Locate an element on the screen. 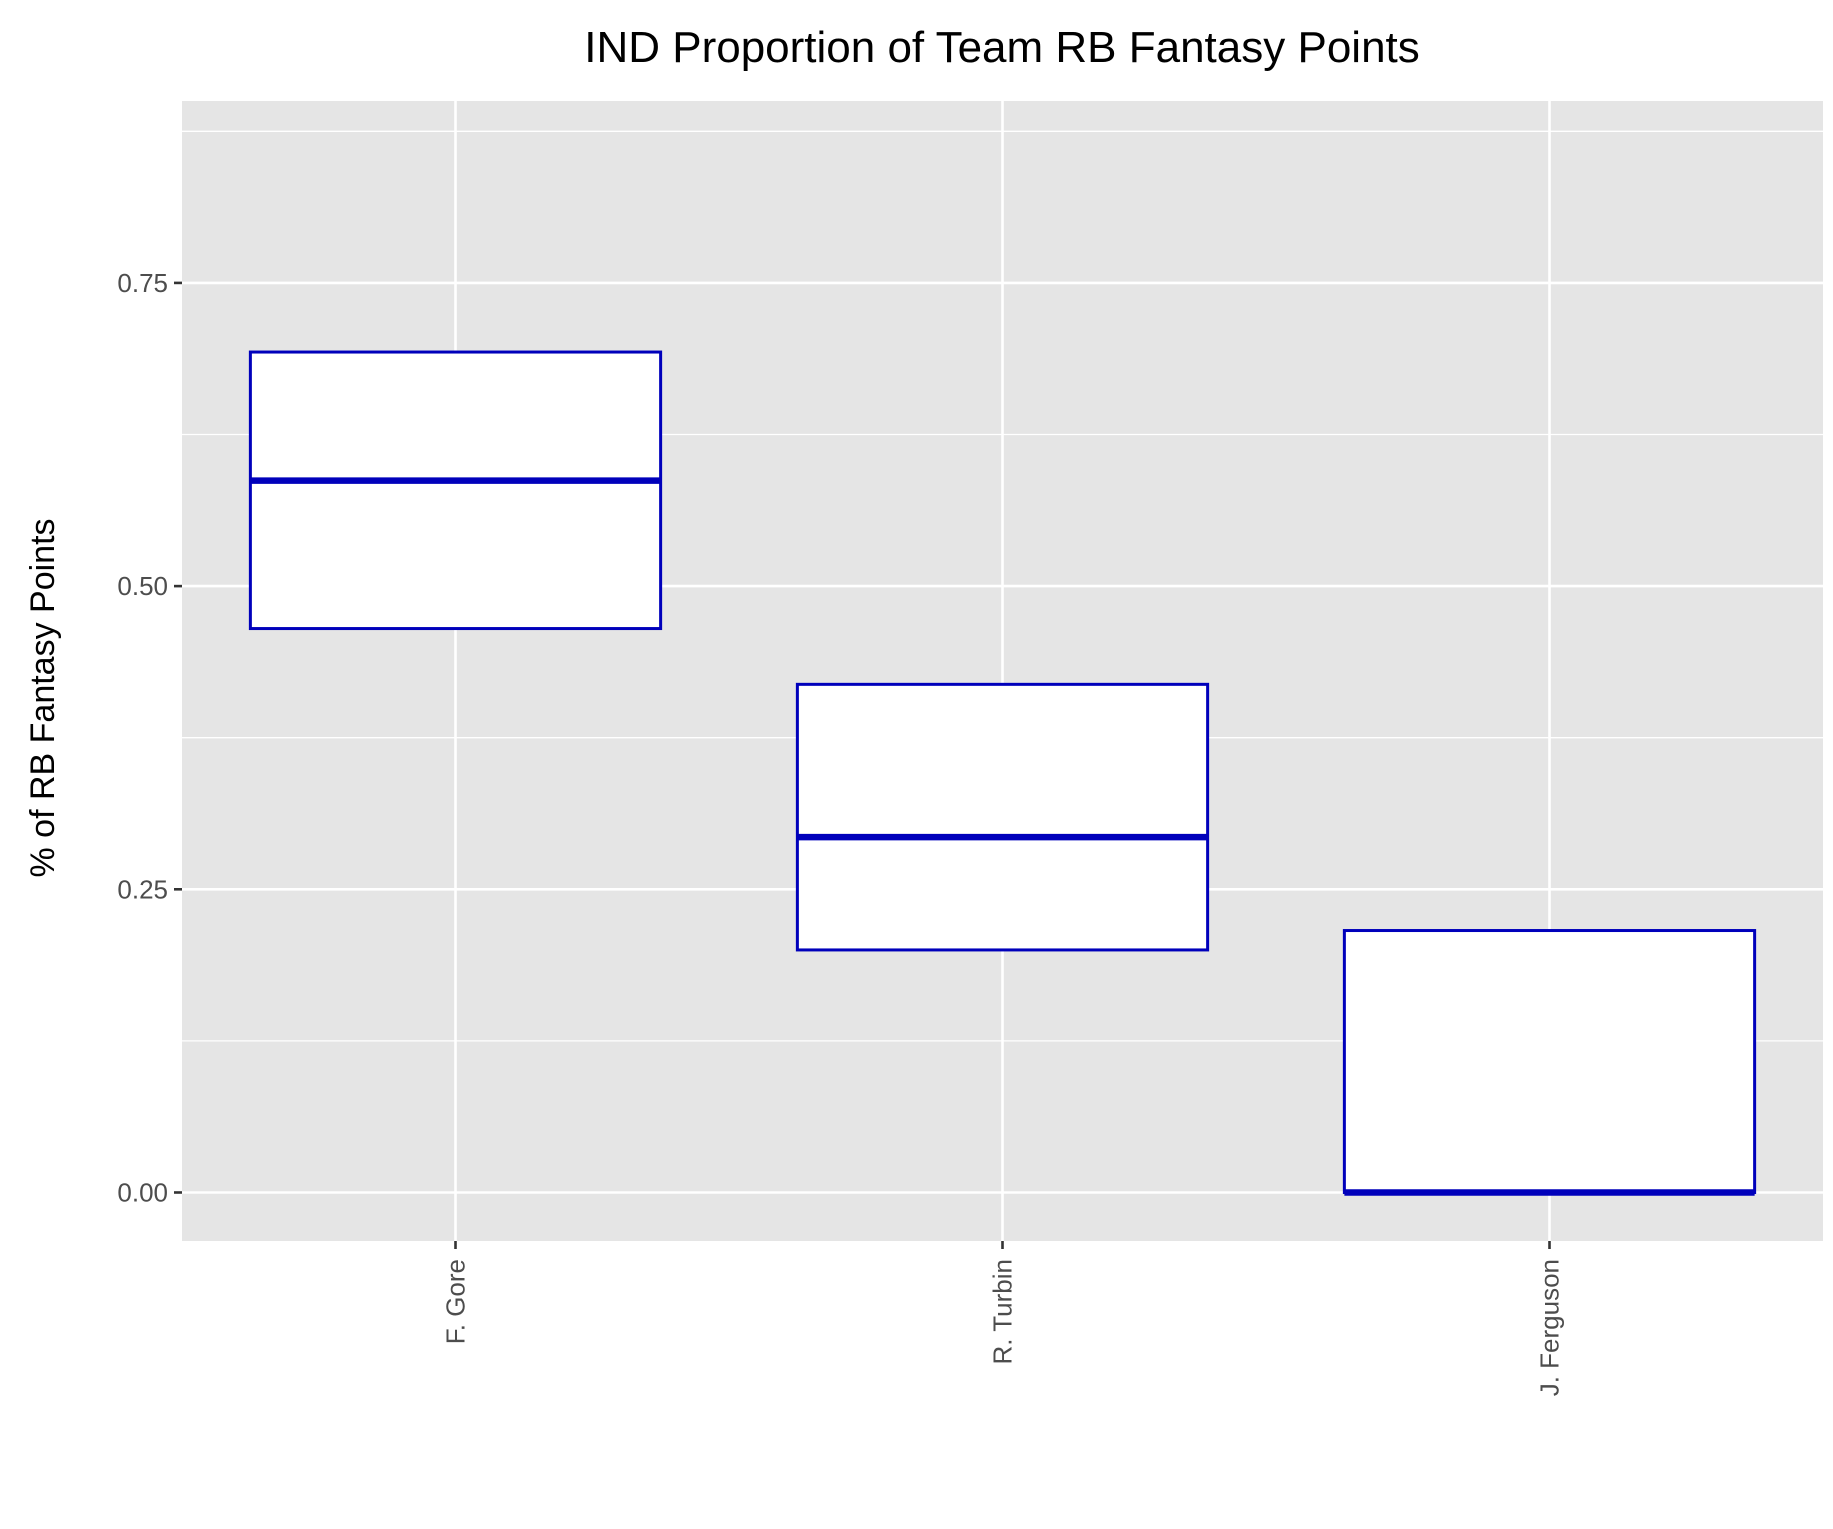 The image size is (1833, 1529). x-tick-label: R. Turbin is located at coordinates (1003, 1312).